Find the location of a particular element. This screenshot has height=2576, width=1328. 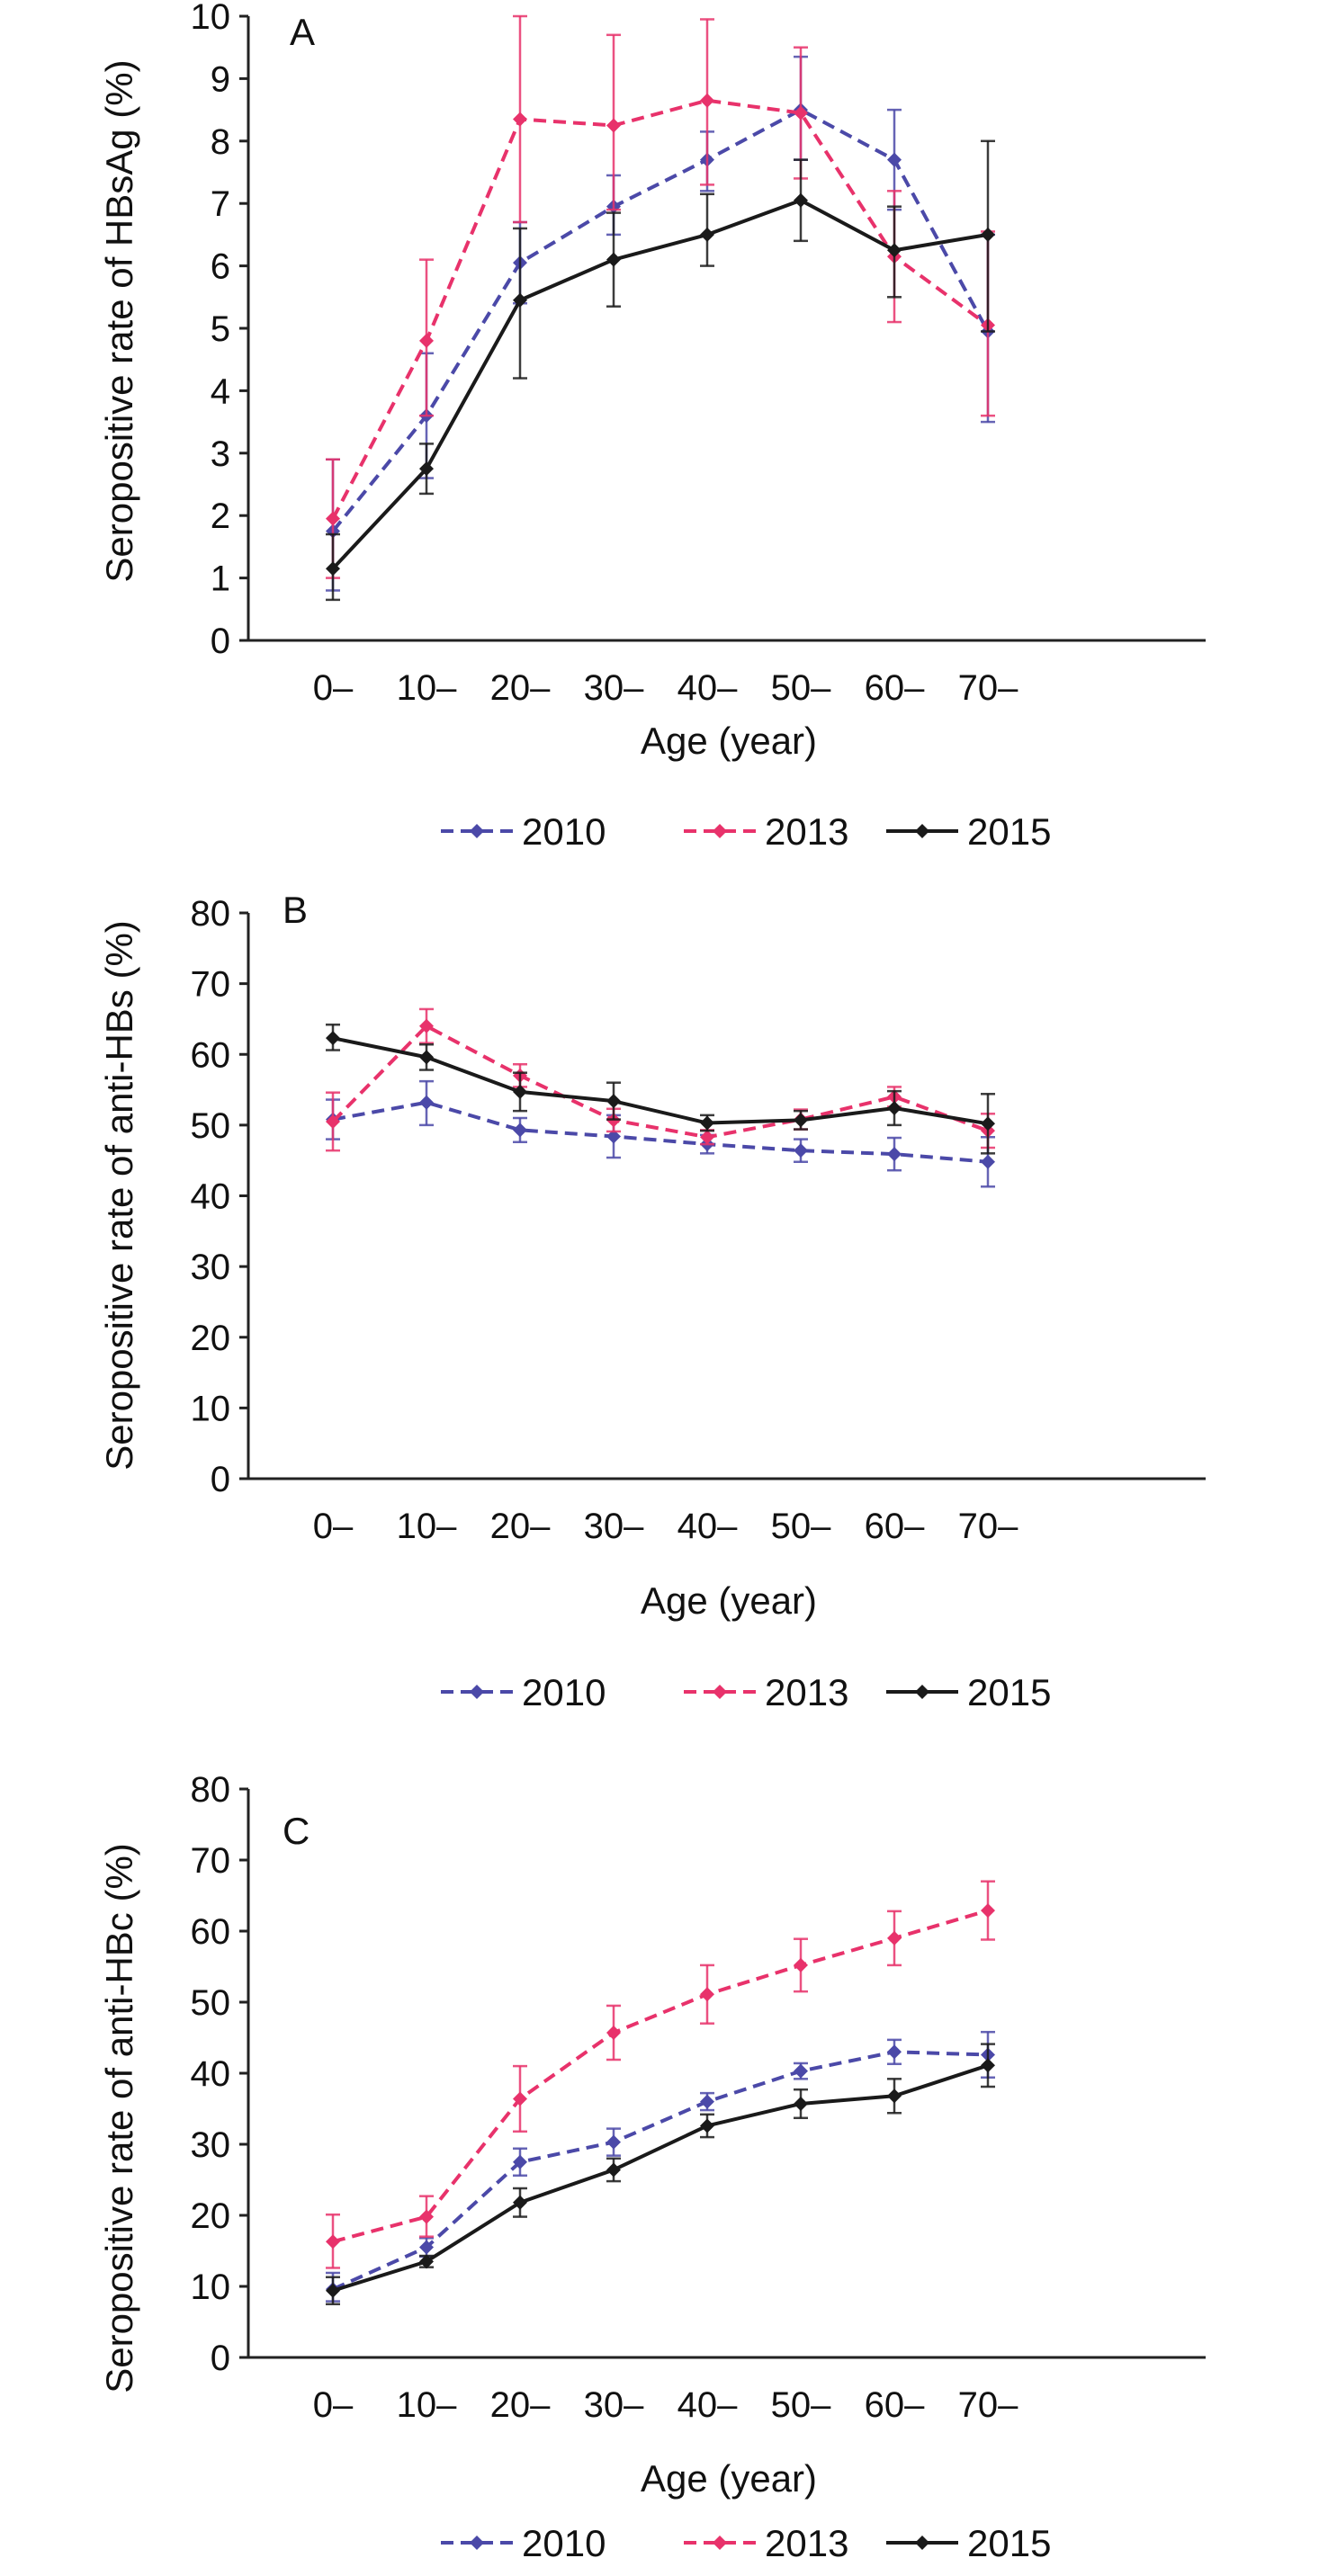

panel-b-y-tick-label: 50 is located at coordinates (211, 1126).